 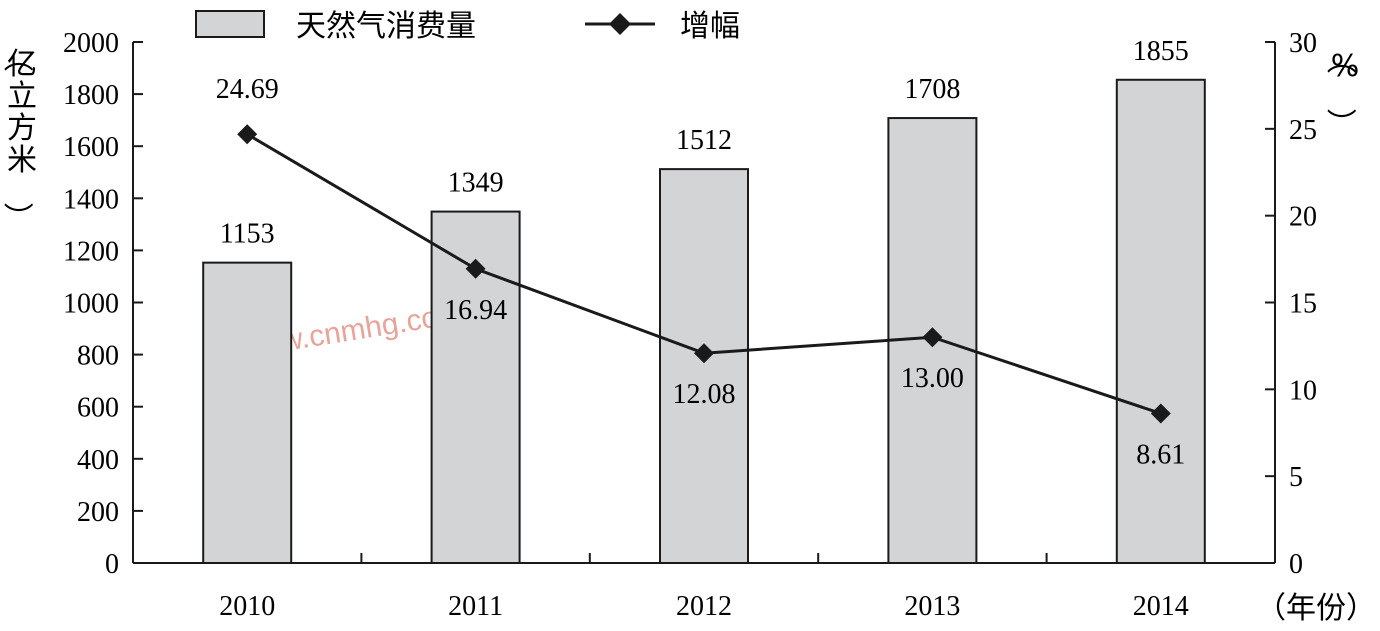 What do you see at coordinates (1161, 606) in the screenshot?
I see `x-tick-label: 2014` at bounding box center [1161, 606].